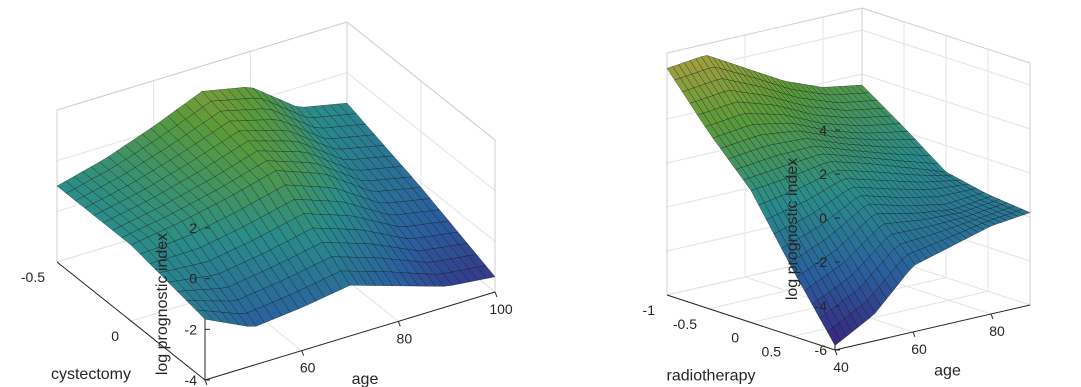  I want to click on y-axis-label: cystectomy, so click(91, 374).